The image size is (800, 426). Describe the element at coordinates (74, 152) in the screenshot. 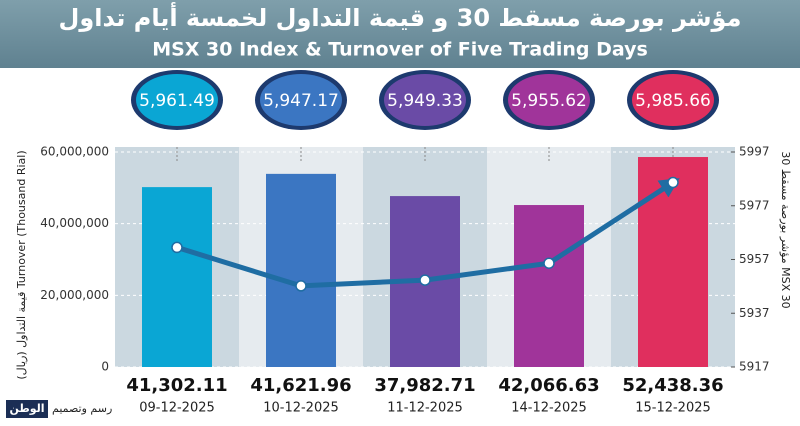

I see `y-tick-label: 60,000,000` at that location.